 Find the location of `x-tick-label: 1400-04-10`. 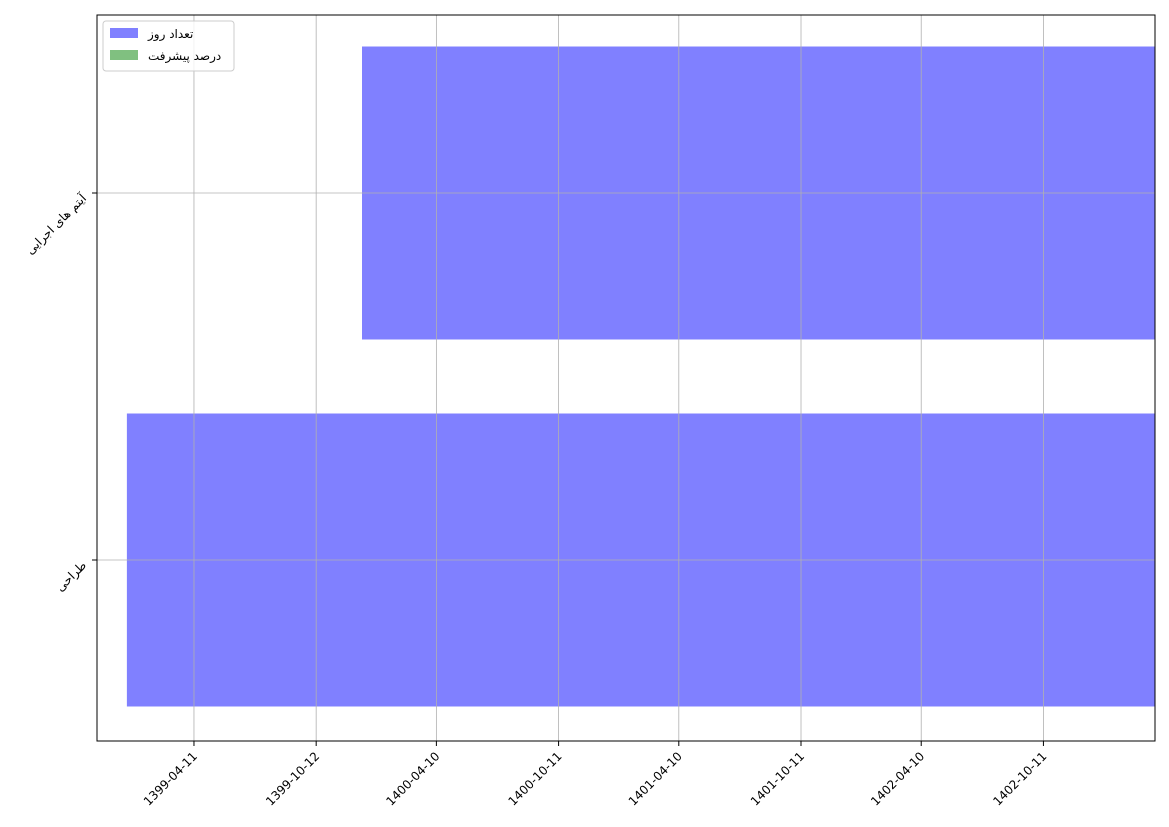

x-tick-label: 1400-04-10 is located at coordinates (412, 778).